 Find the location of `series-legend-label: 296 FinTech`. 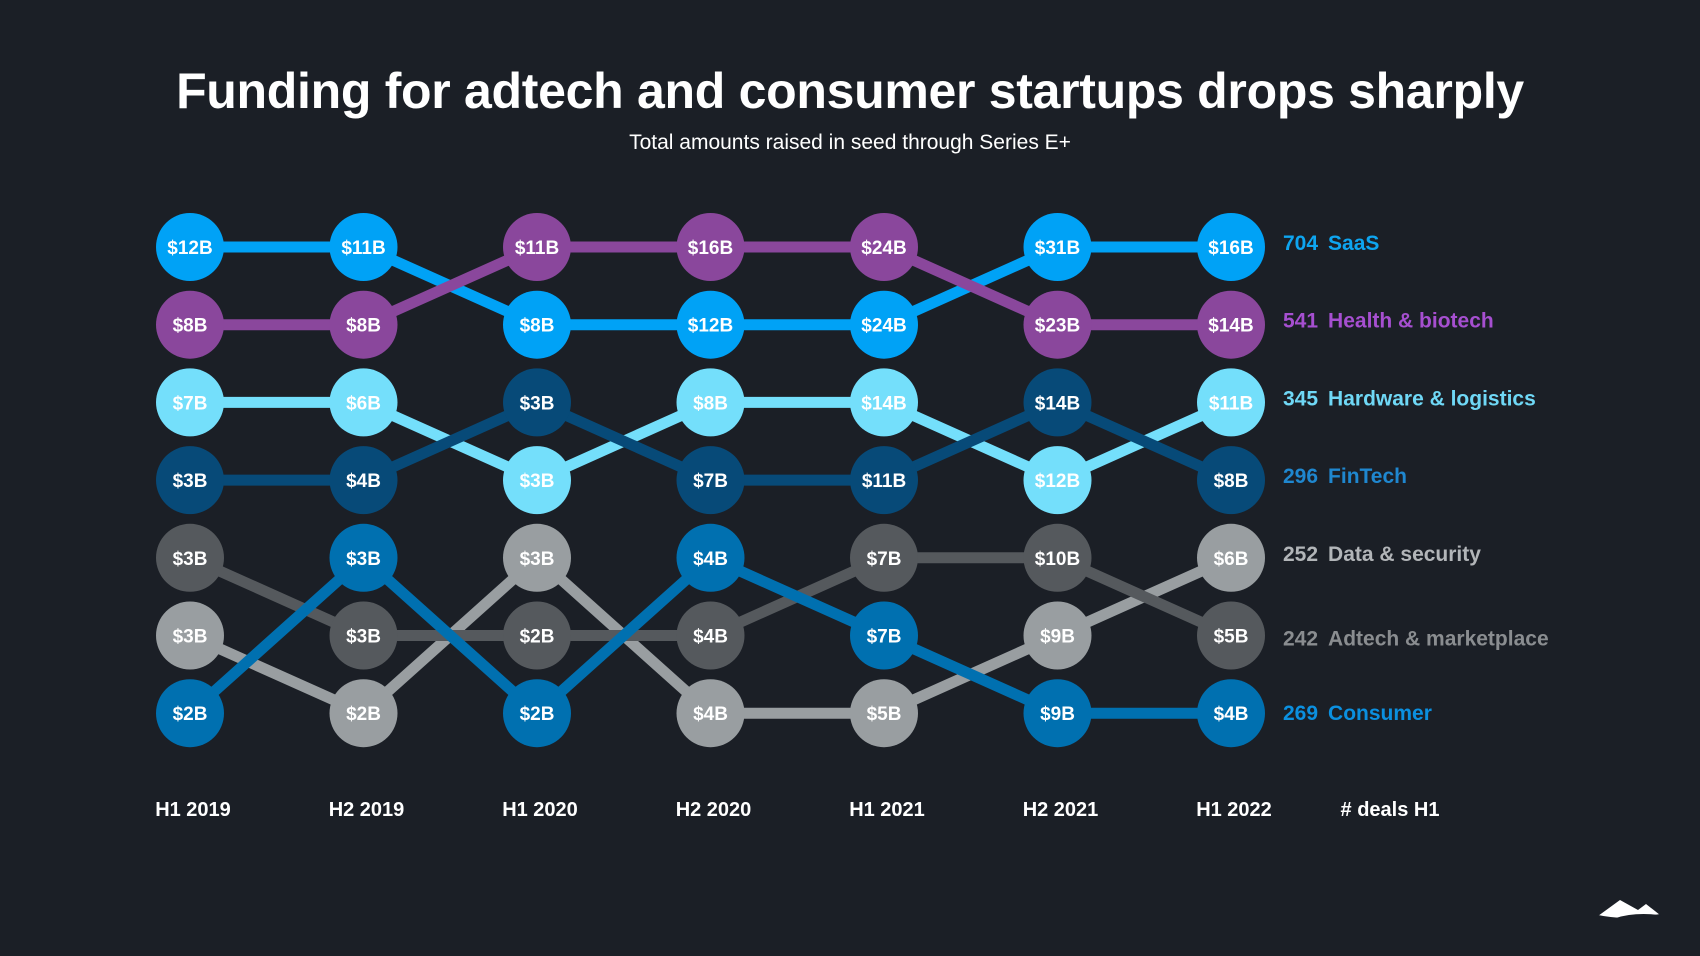

series-legend-label: 296 FinTech is located at coordinates (1345, 476).